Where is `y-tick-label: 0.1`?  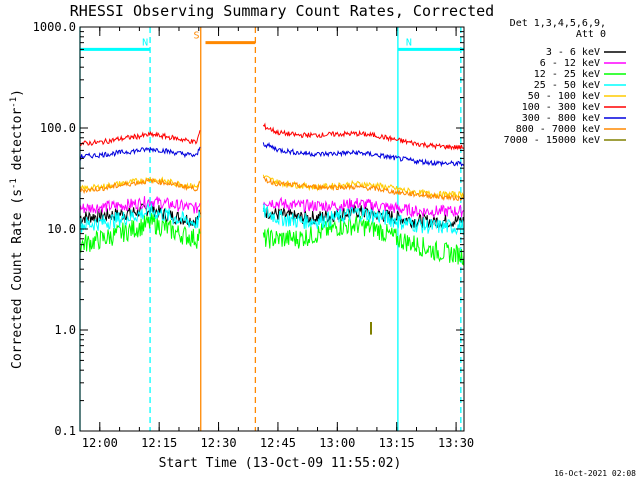
y-tick-label: 0.1 is located at coordinates (65, 431).